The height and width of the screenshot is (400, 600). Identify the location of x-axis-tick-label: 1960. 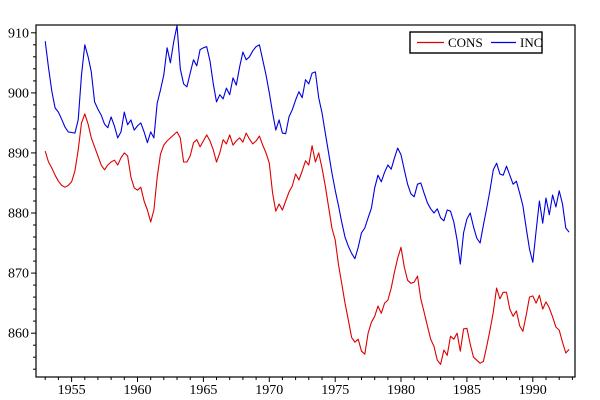
(138, 390).